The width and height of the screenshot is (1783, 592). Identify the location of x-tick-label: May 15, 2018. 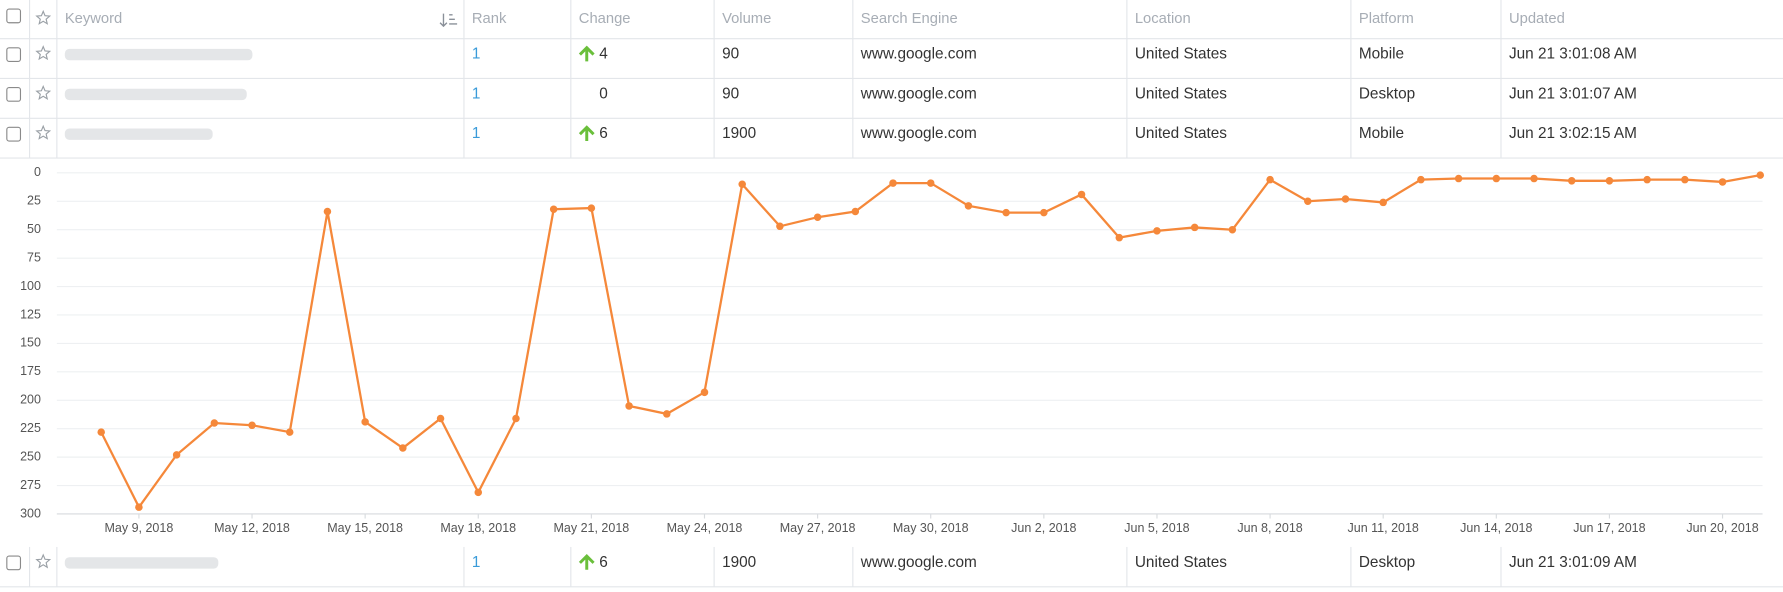
(365, 528).